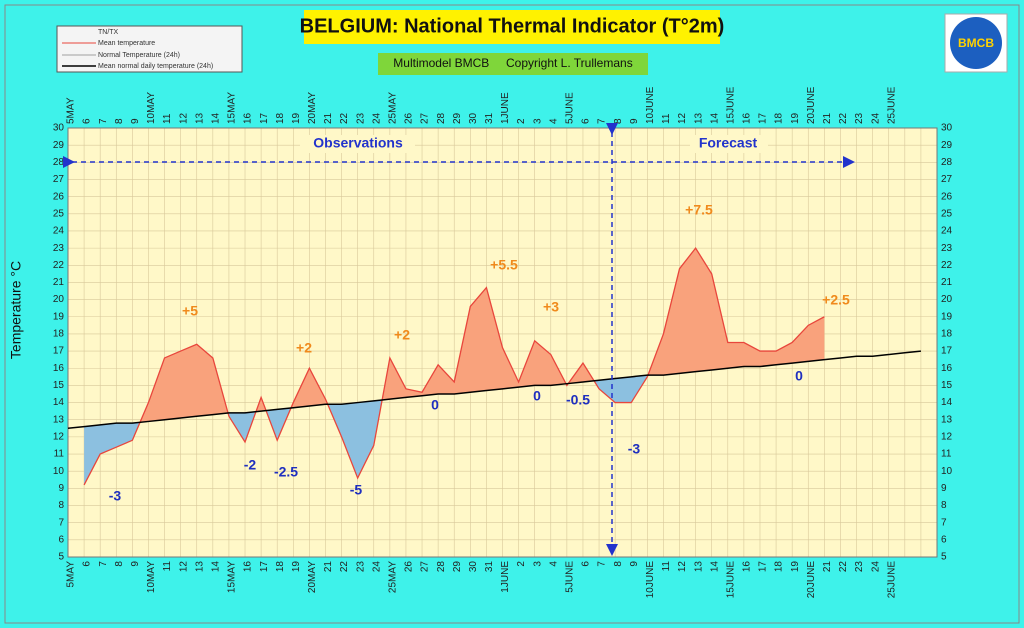 The width and height of the screenshot is (1024, 628). I want to click on y-tick-label-right: 16, so click(947, 368).